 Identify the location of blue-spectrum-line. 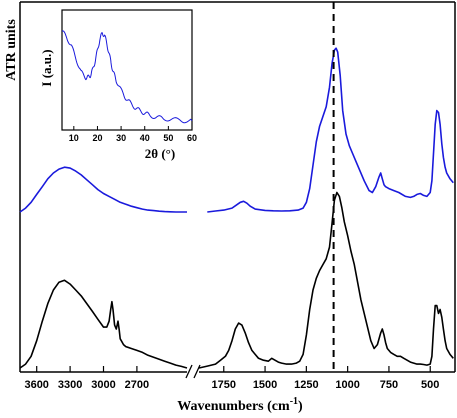
(103, 189).